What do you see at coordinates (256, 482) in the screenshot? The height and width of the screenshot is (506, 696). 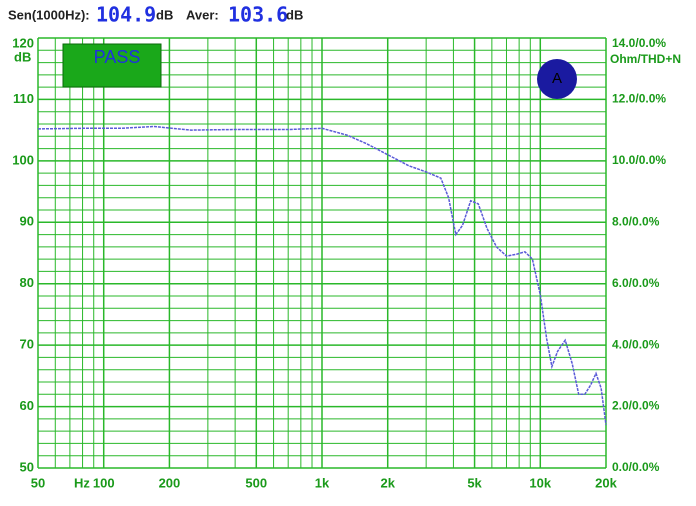 I see `x-tick-label: 500` at bounding box center [256, 482].